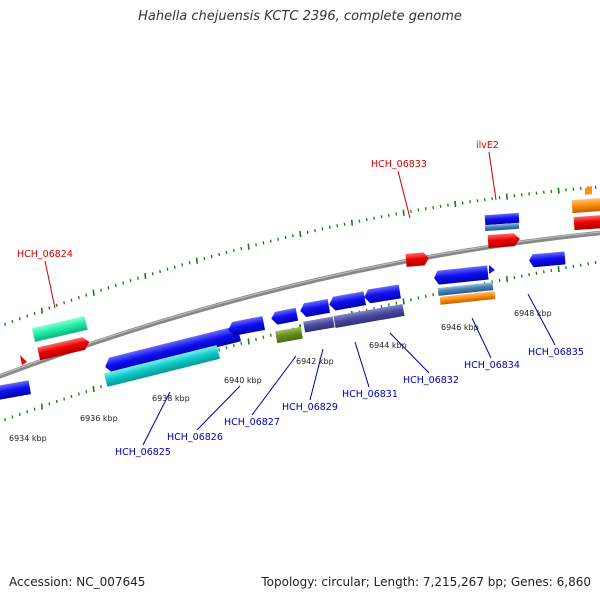  I want to click on gene-label: HCH_06831, so click(370, 394).